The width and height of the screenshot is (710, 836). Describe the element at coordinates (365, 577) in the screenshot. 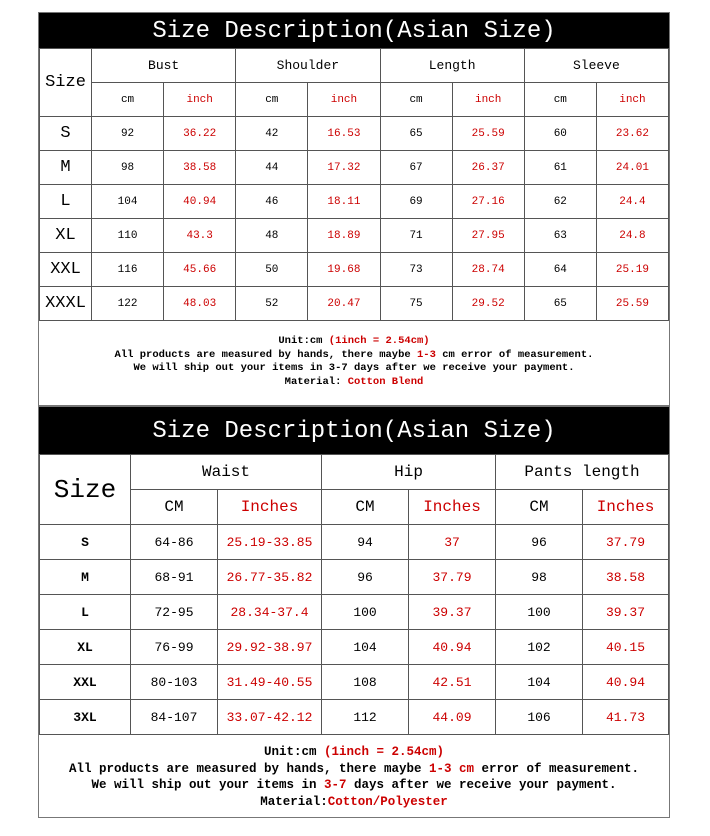

I see `cm-value: 96` at that location.